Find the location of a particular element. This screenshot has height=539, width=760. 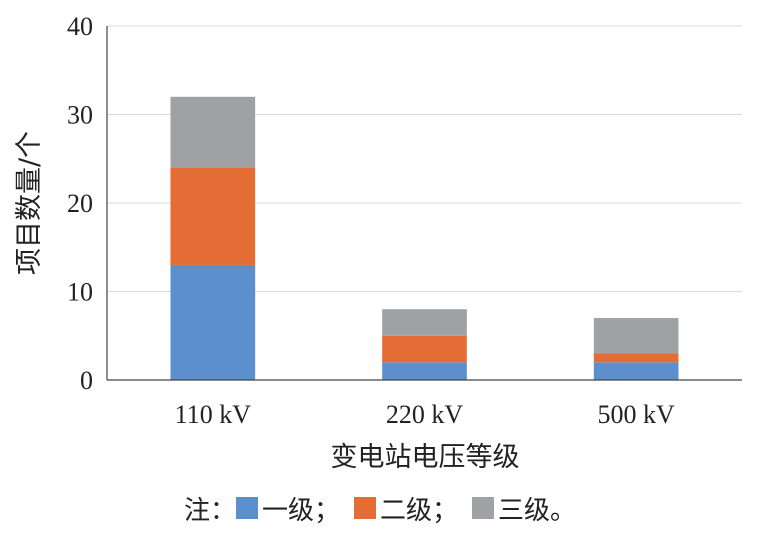

x-tick-label: 220 kV is located at coordinates (425, 414).